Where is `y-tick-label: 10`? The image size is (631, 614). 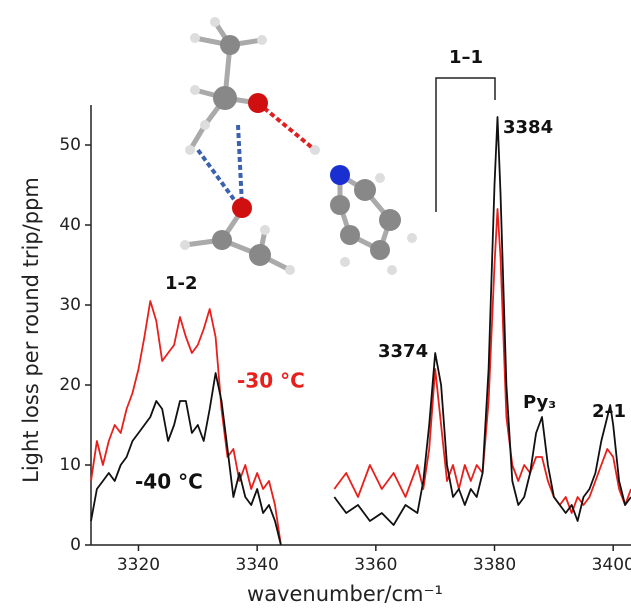 y-tick-label: 10 is located at coordinates (70, 465).